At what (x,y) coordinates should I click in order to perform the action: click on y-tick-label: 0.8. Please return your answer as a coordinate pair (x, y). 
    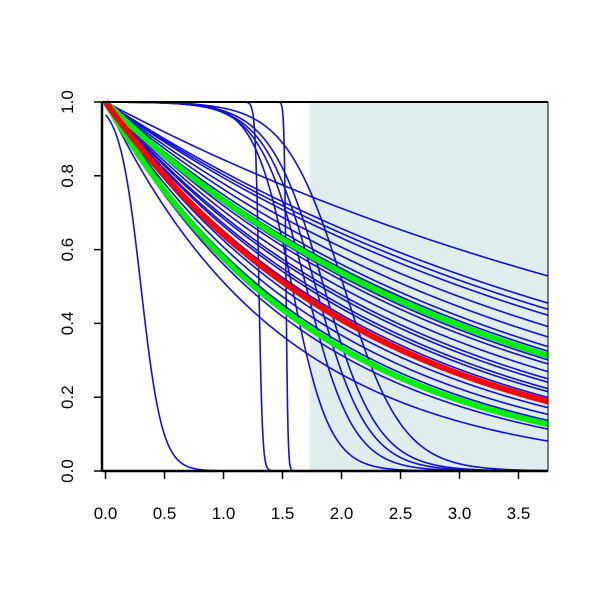
    Looking at the image, I should click on (67, 176).